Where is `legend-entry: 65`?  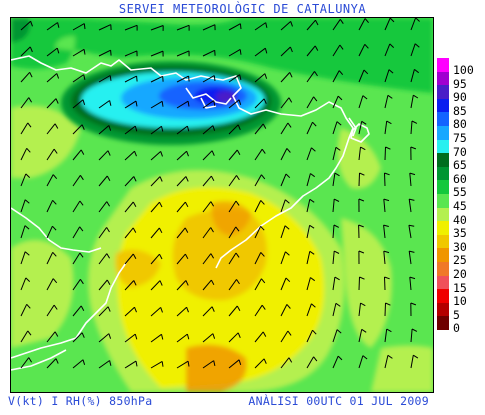
legend-entry: 65 is located at coordinates (461, 162).